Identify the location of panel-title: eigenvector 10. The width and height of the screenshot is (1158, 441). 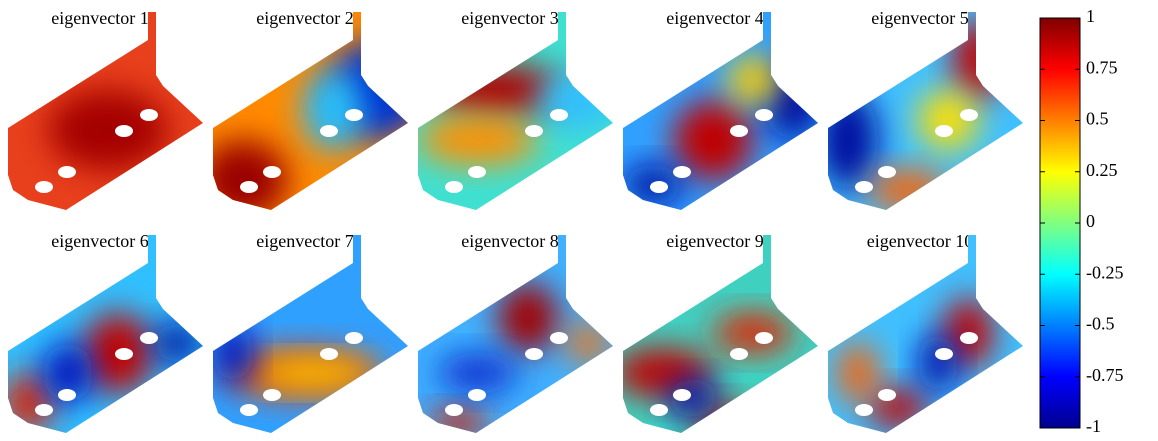
(920, 241).